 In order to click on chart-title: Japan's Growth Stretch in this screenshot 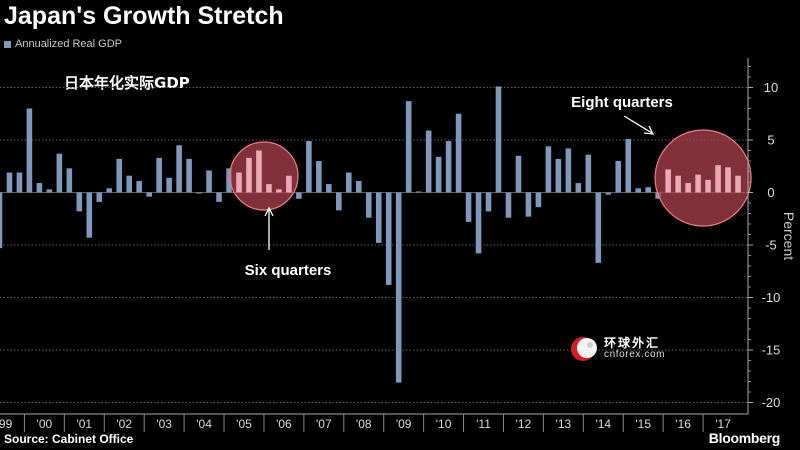, I will do `click(144, 16)`.